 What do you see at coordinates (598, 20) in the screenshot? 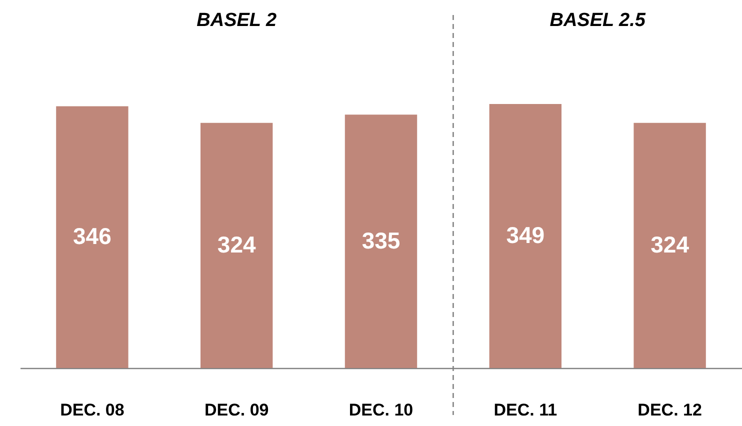
I see `text: BASEL 2.5` at bounding box center [598, 20].